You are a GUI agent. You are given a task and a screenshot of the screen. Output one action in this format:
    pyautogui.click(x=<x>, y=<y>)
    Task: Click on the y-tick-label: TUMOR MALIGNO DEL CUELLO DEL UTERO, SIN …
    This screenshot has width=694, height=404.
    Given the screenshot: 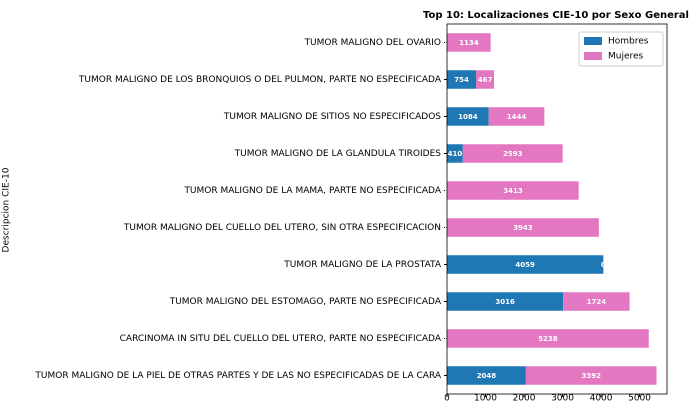 What is the action you would take?
    pyautogui.click(x=282, y=228)
    